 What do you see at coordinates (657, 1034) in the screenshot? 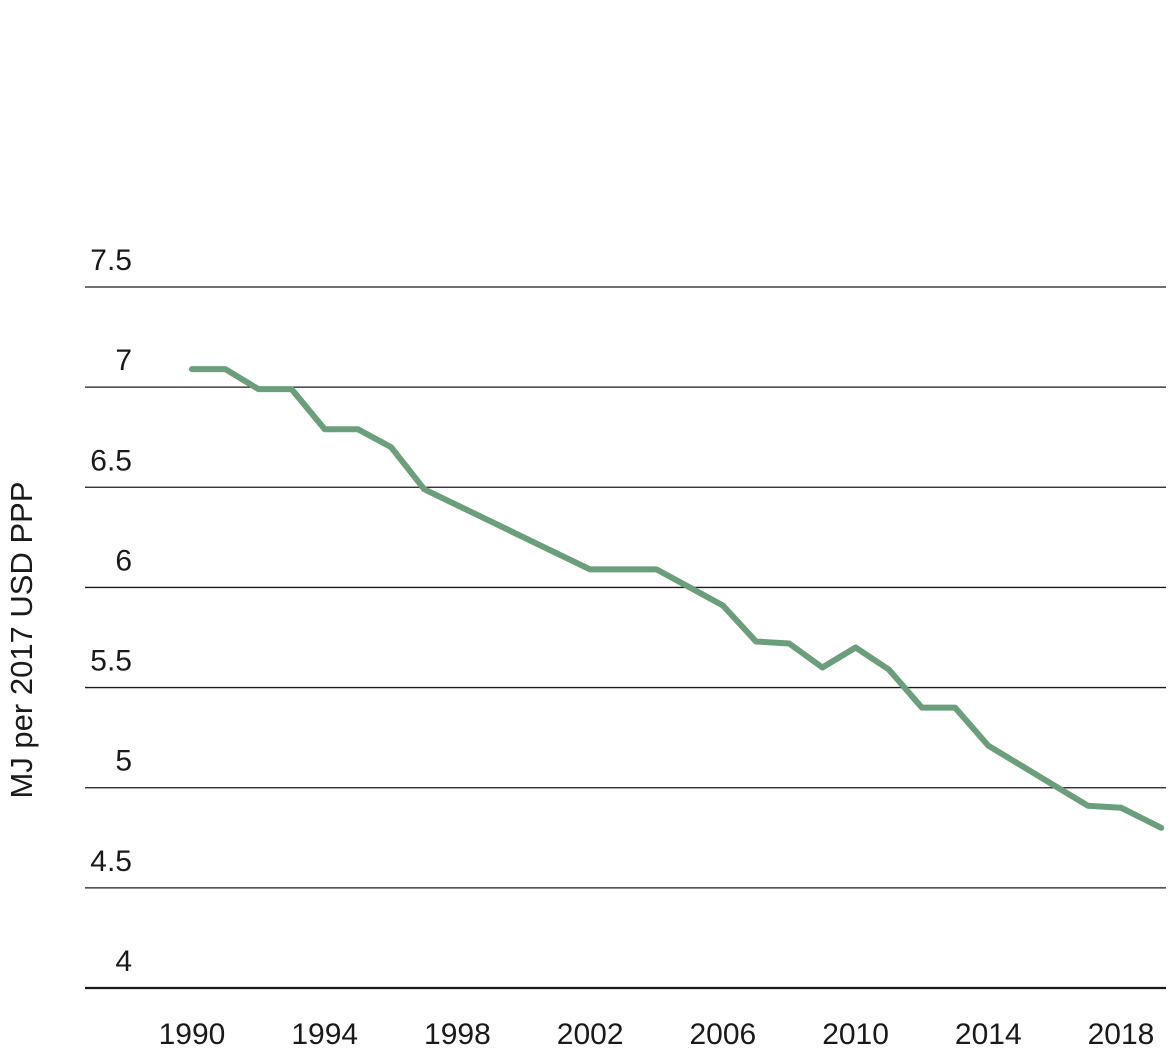
I see `x-axis-tick-labels: 1990 1994 1998 2002 2006 2010 2014 2018` at bounding box center [657, 1034].